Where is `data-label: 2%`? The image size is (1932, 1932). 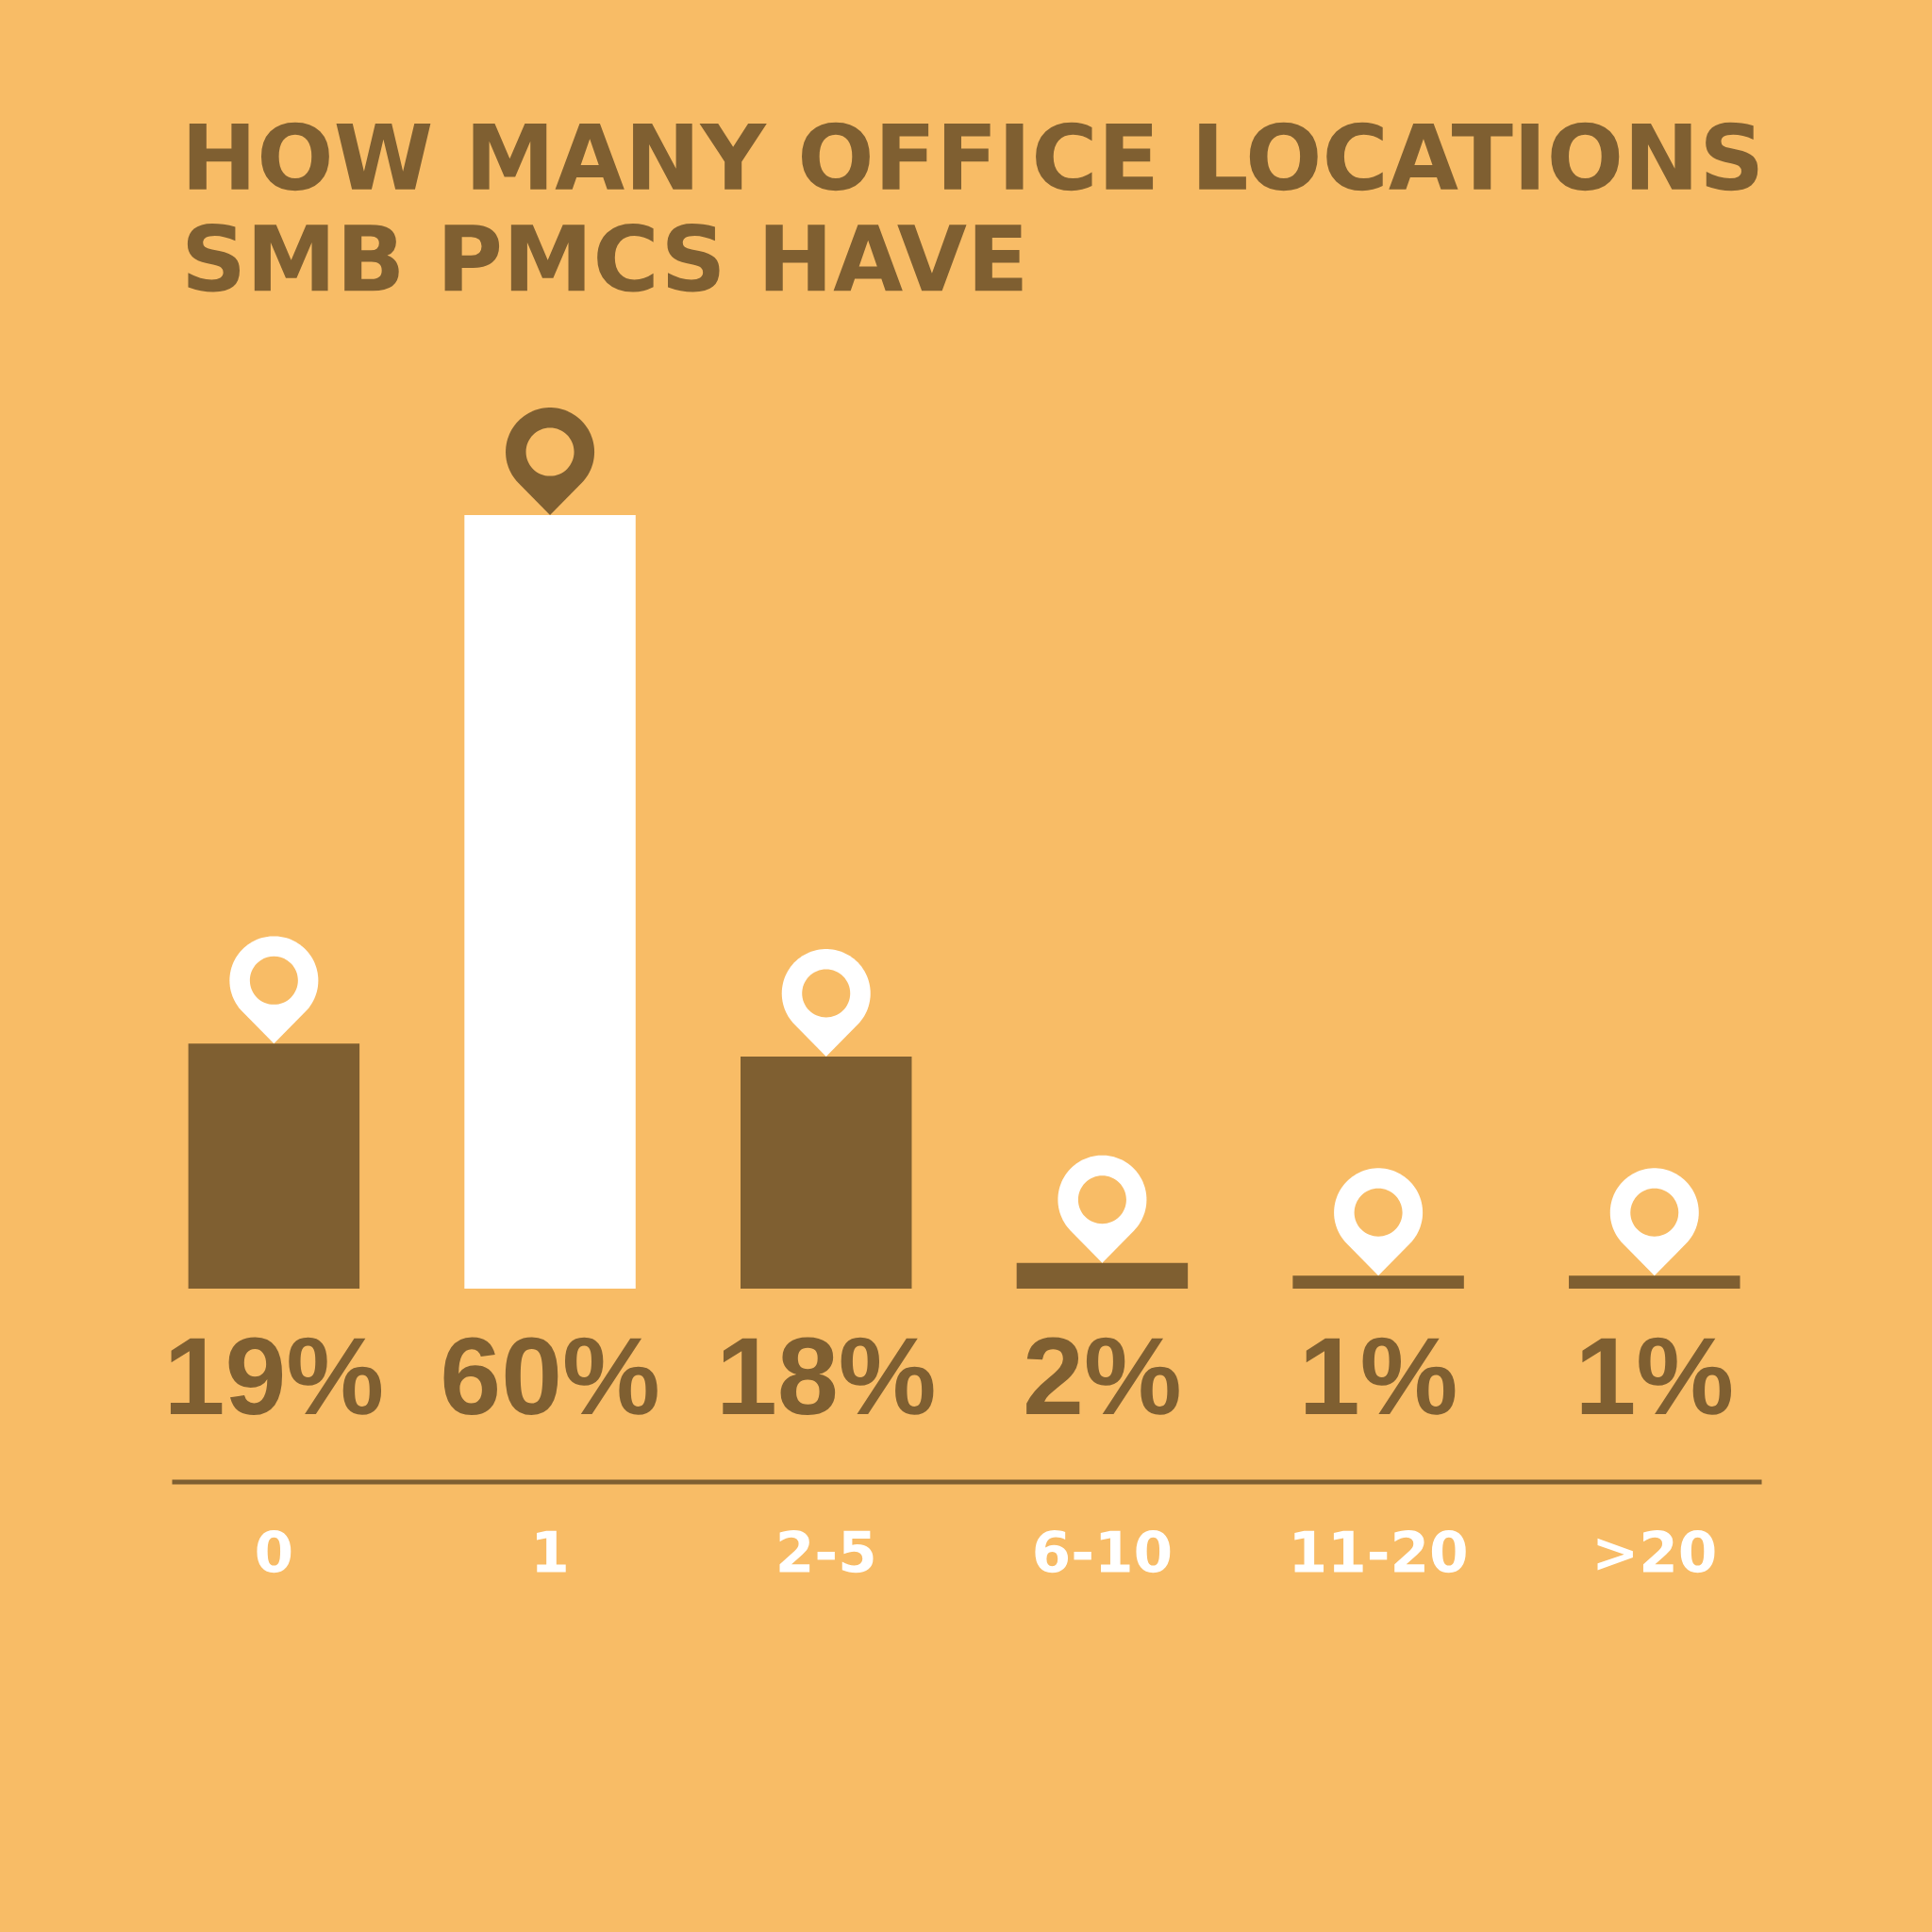
data-label: 2% is located at coordinates (1103, 1376).